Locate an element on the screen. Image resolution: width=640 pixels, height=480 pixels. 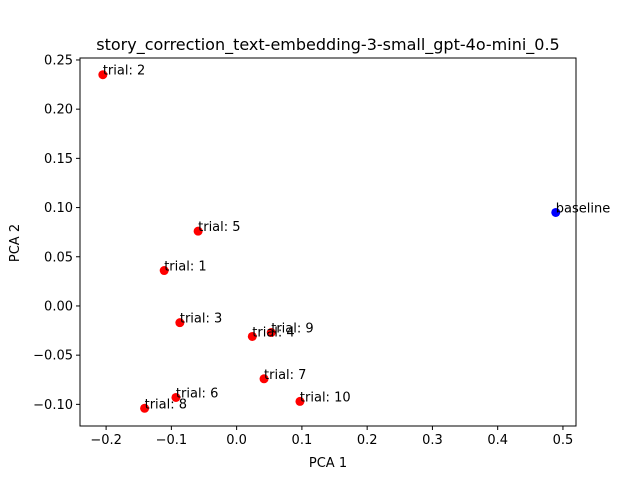
scatter-point-label: trial: 8 is located at coordinates (166, 404).